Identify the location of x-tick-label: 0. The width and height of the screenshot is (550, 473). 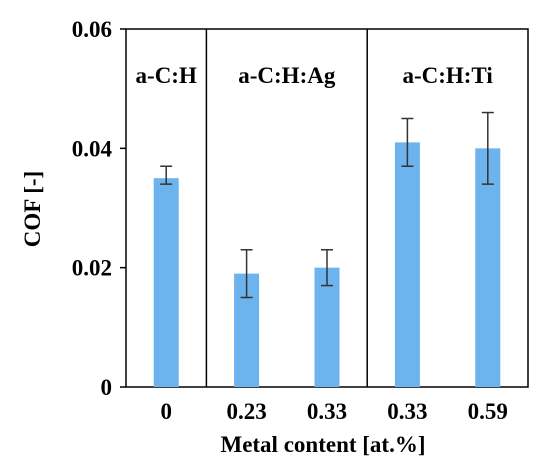
(166, 411).